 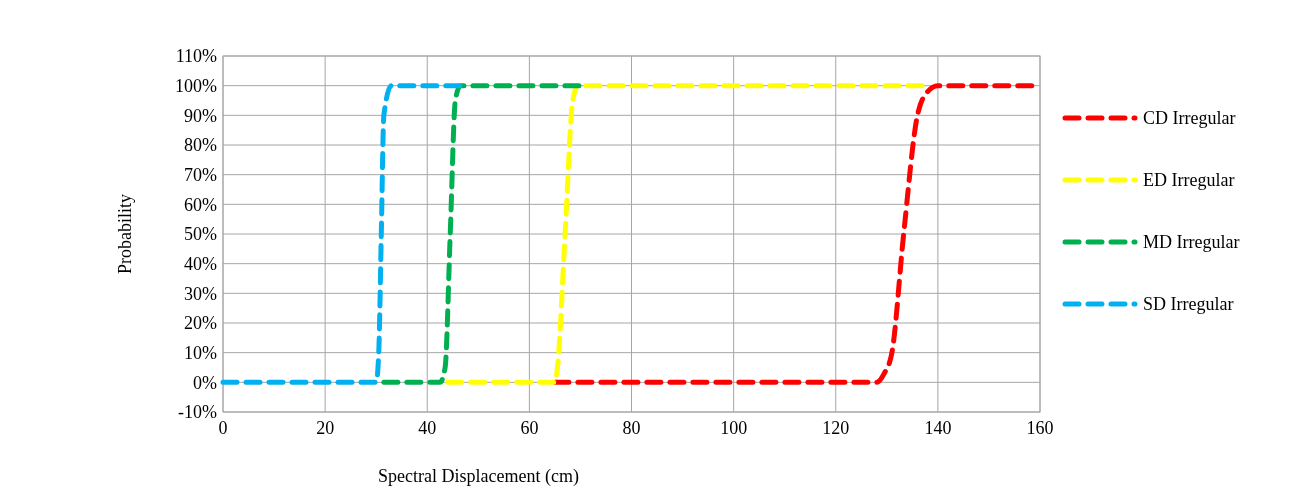 I want to click on x-tick-label: 120, so click(x=836, y=428).